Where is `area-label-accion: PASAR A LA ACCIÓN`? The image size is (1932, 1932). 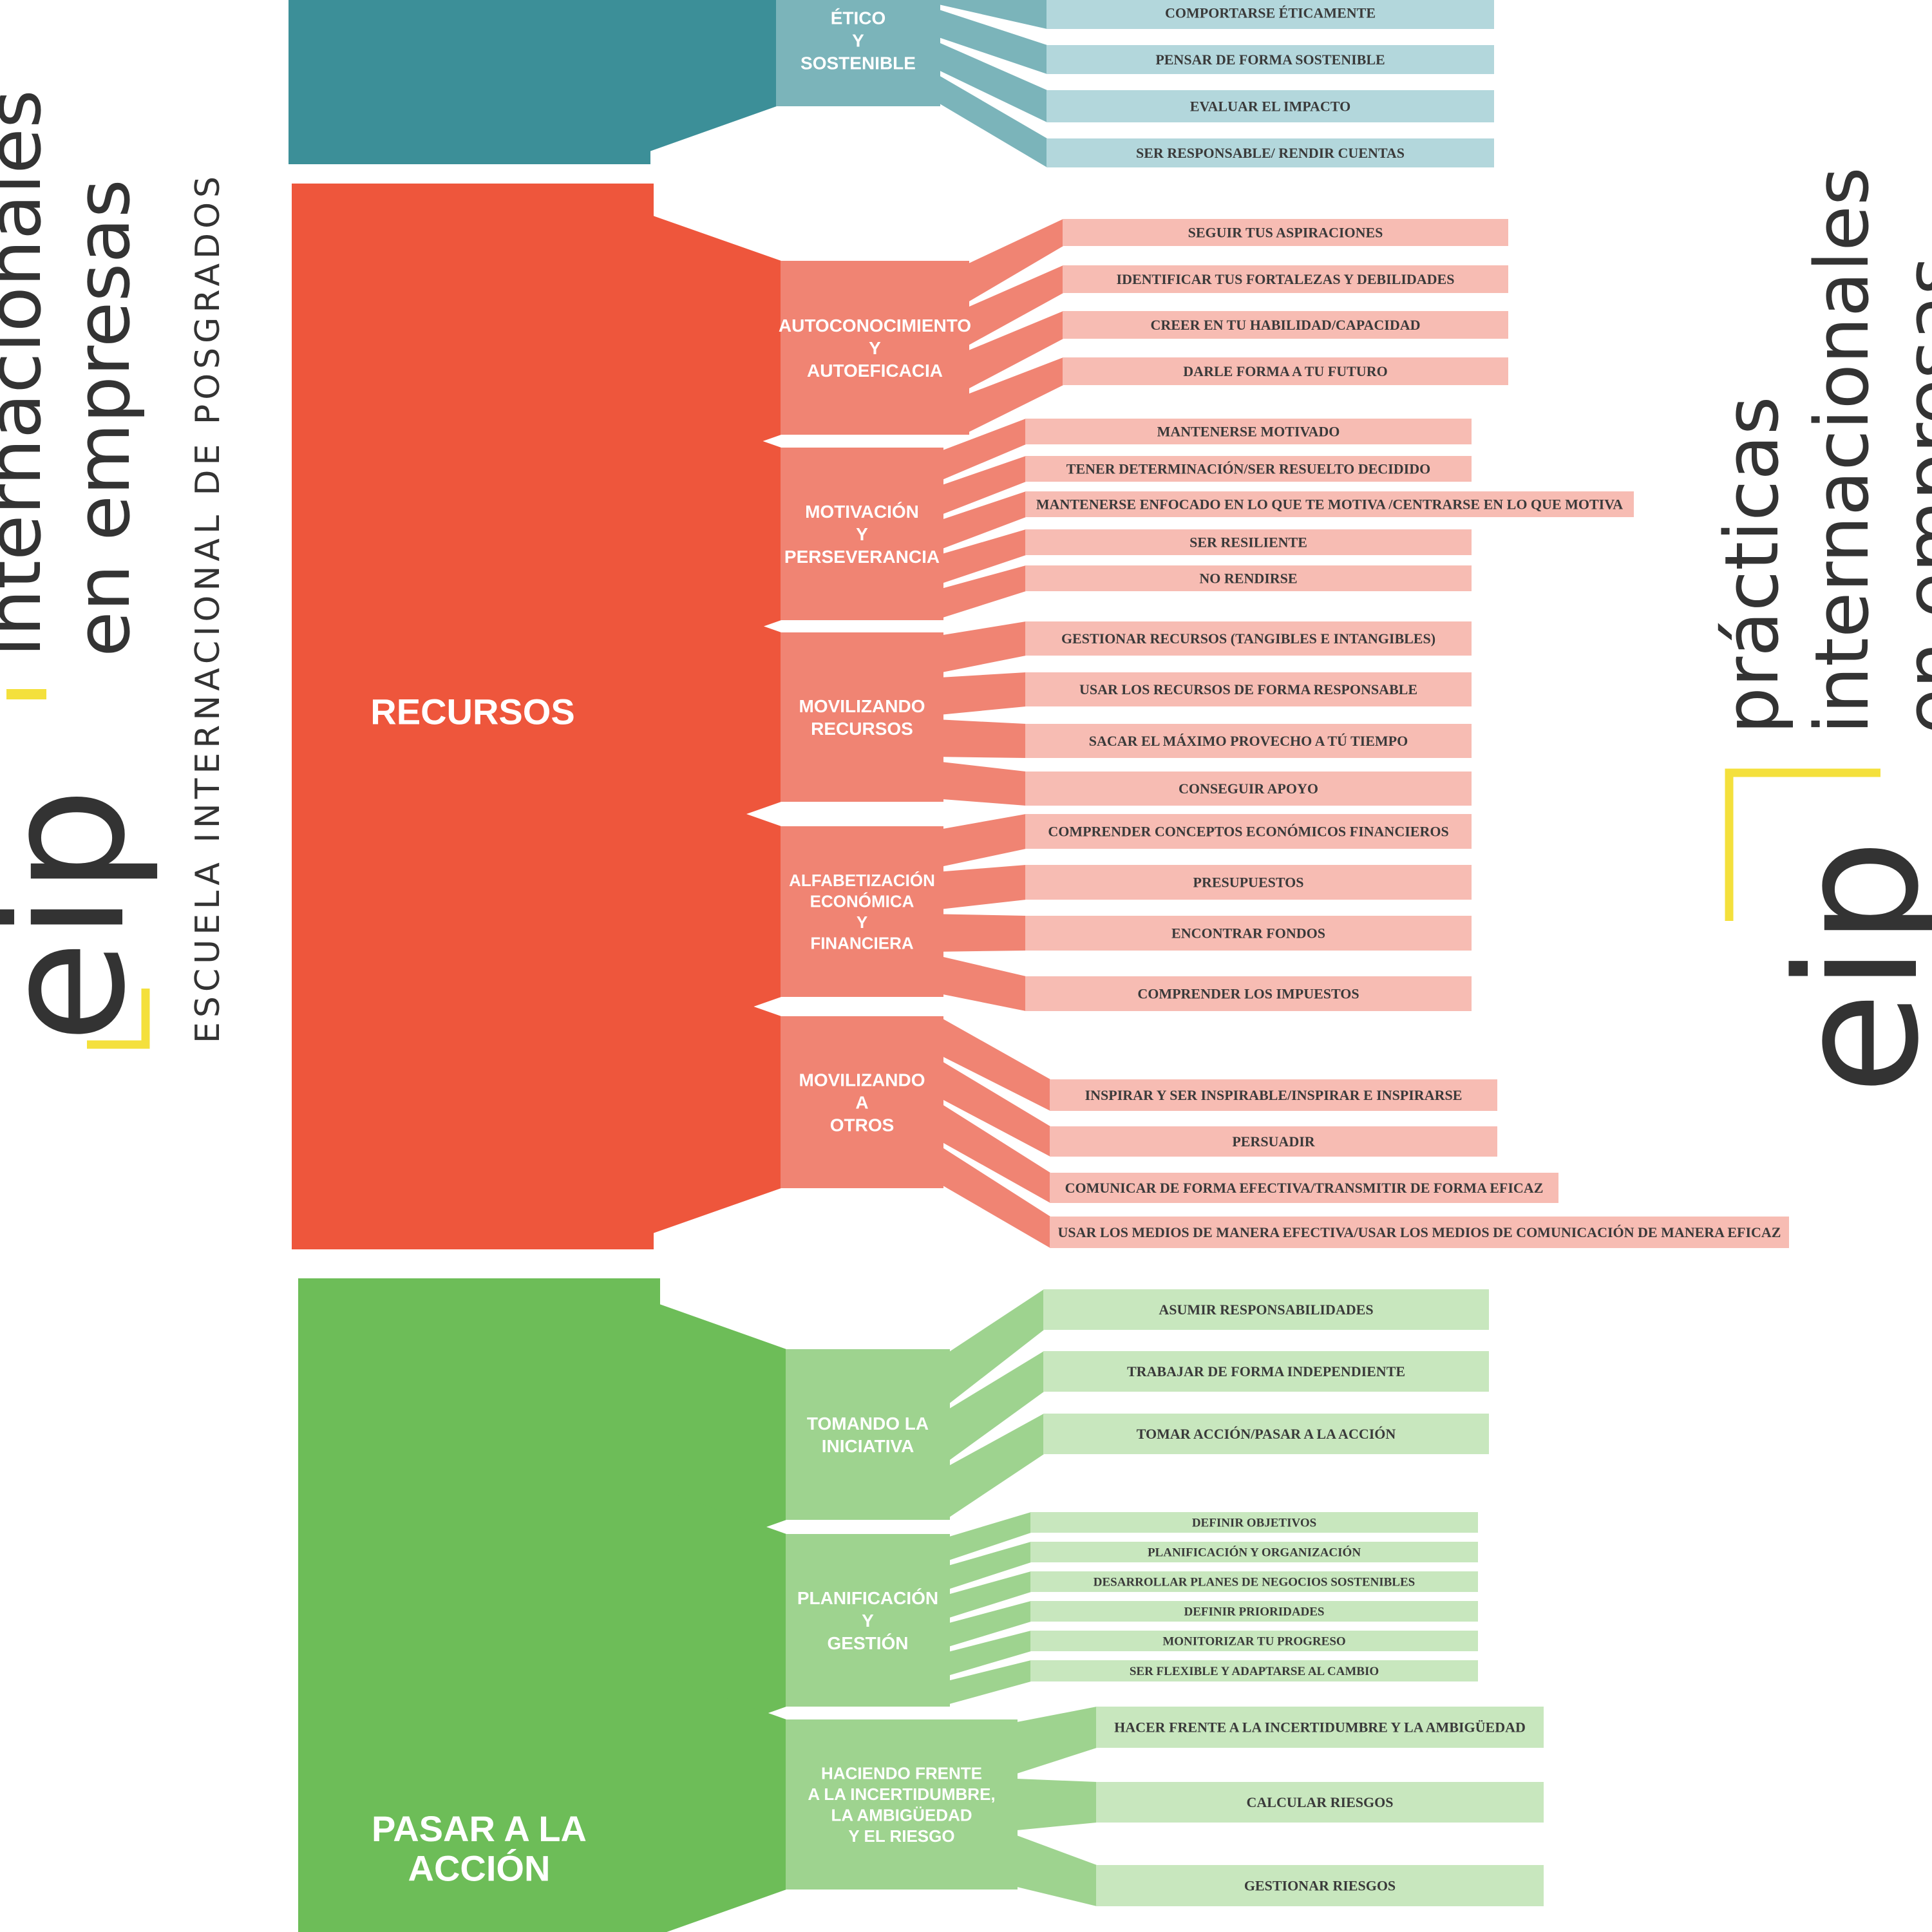 area-label-accion: PASAR A LA ACCIÓN is located at coordinates (480, 1849).